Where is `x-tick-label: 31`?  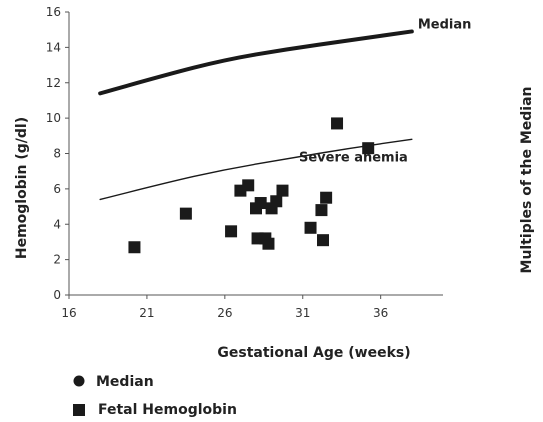 x-tick-label: 31 is located at coordinates (302, 313).